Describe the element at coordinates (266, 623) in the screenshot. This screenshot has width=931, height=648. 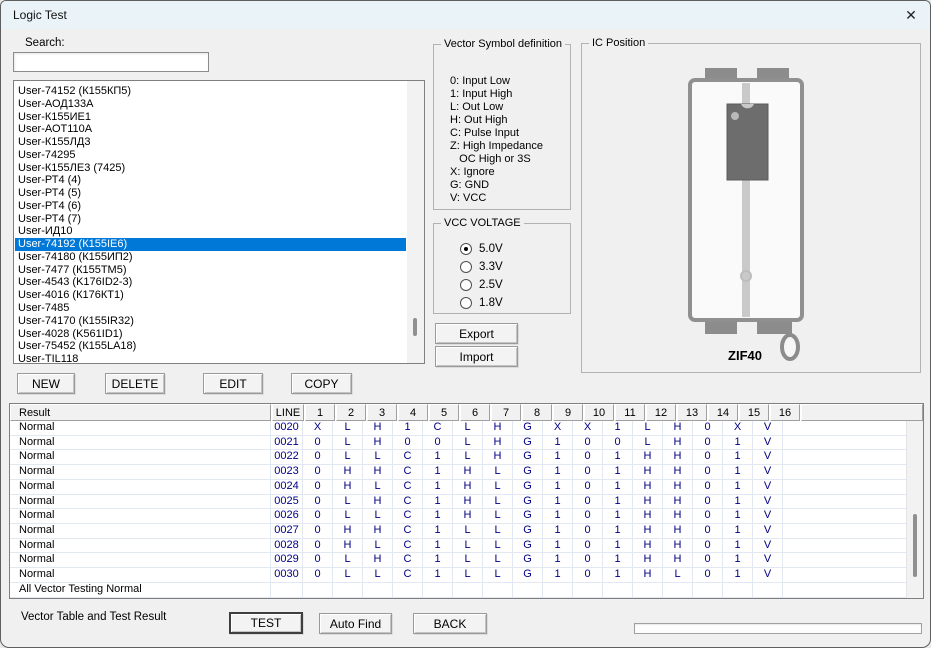
I see `test-button: TEST` at that location.